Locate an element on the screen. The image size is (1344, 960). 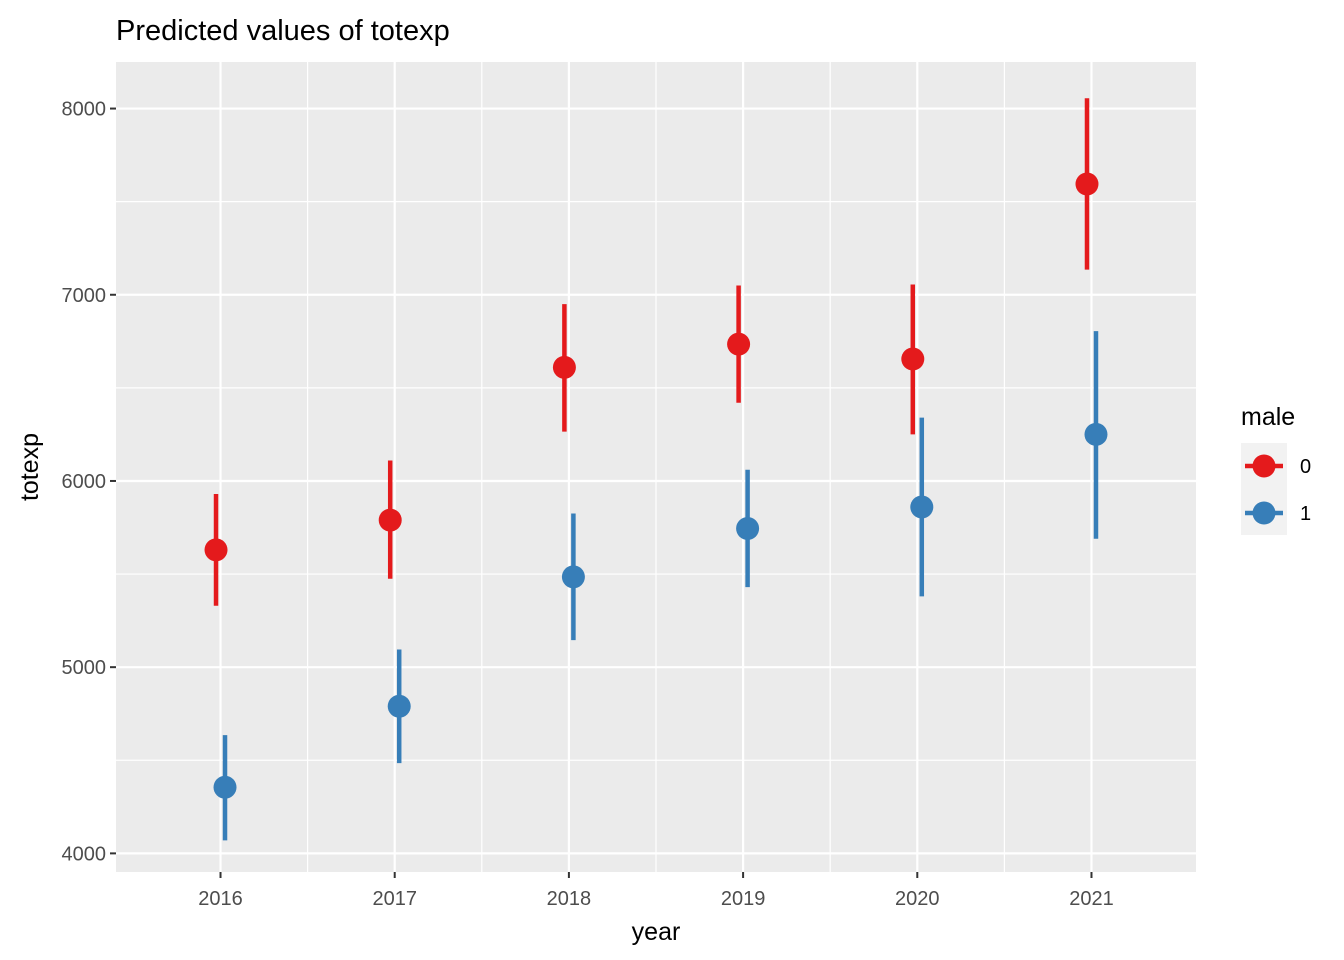
x-axis-label: year is located at coordinates (656, 932).